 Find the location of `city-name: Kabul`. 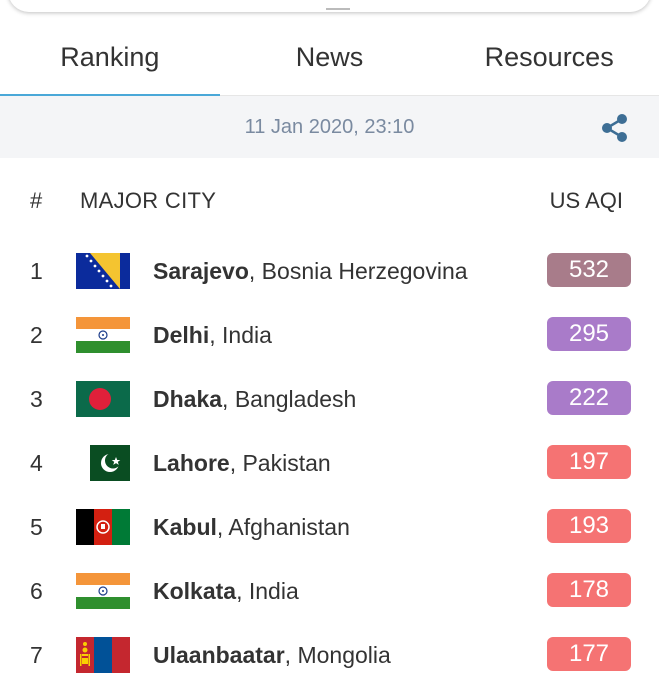

city-name: Kabul is located at coordinates (185, 527).